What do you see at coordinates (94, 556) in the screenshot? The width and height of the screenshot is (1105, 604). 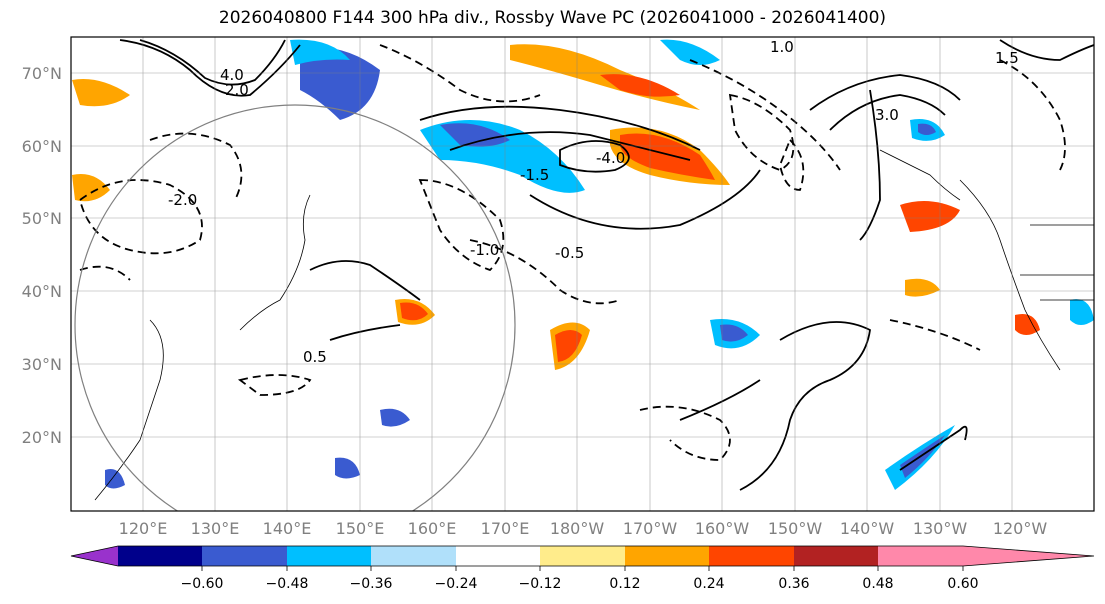 I see `colorbar-extend-low` at bounding box center [94, 556].